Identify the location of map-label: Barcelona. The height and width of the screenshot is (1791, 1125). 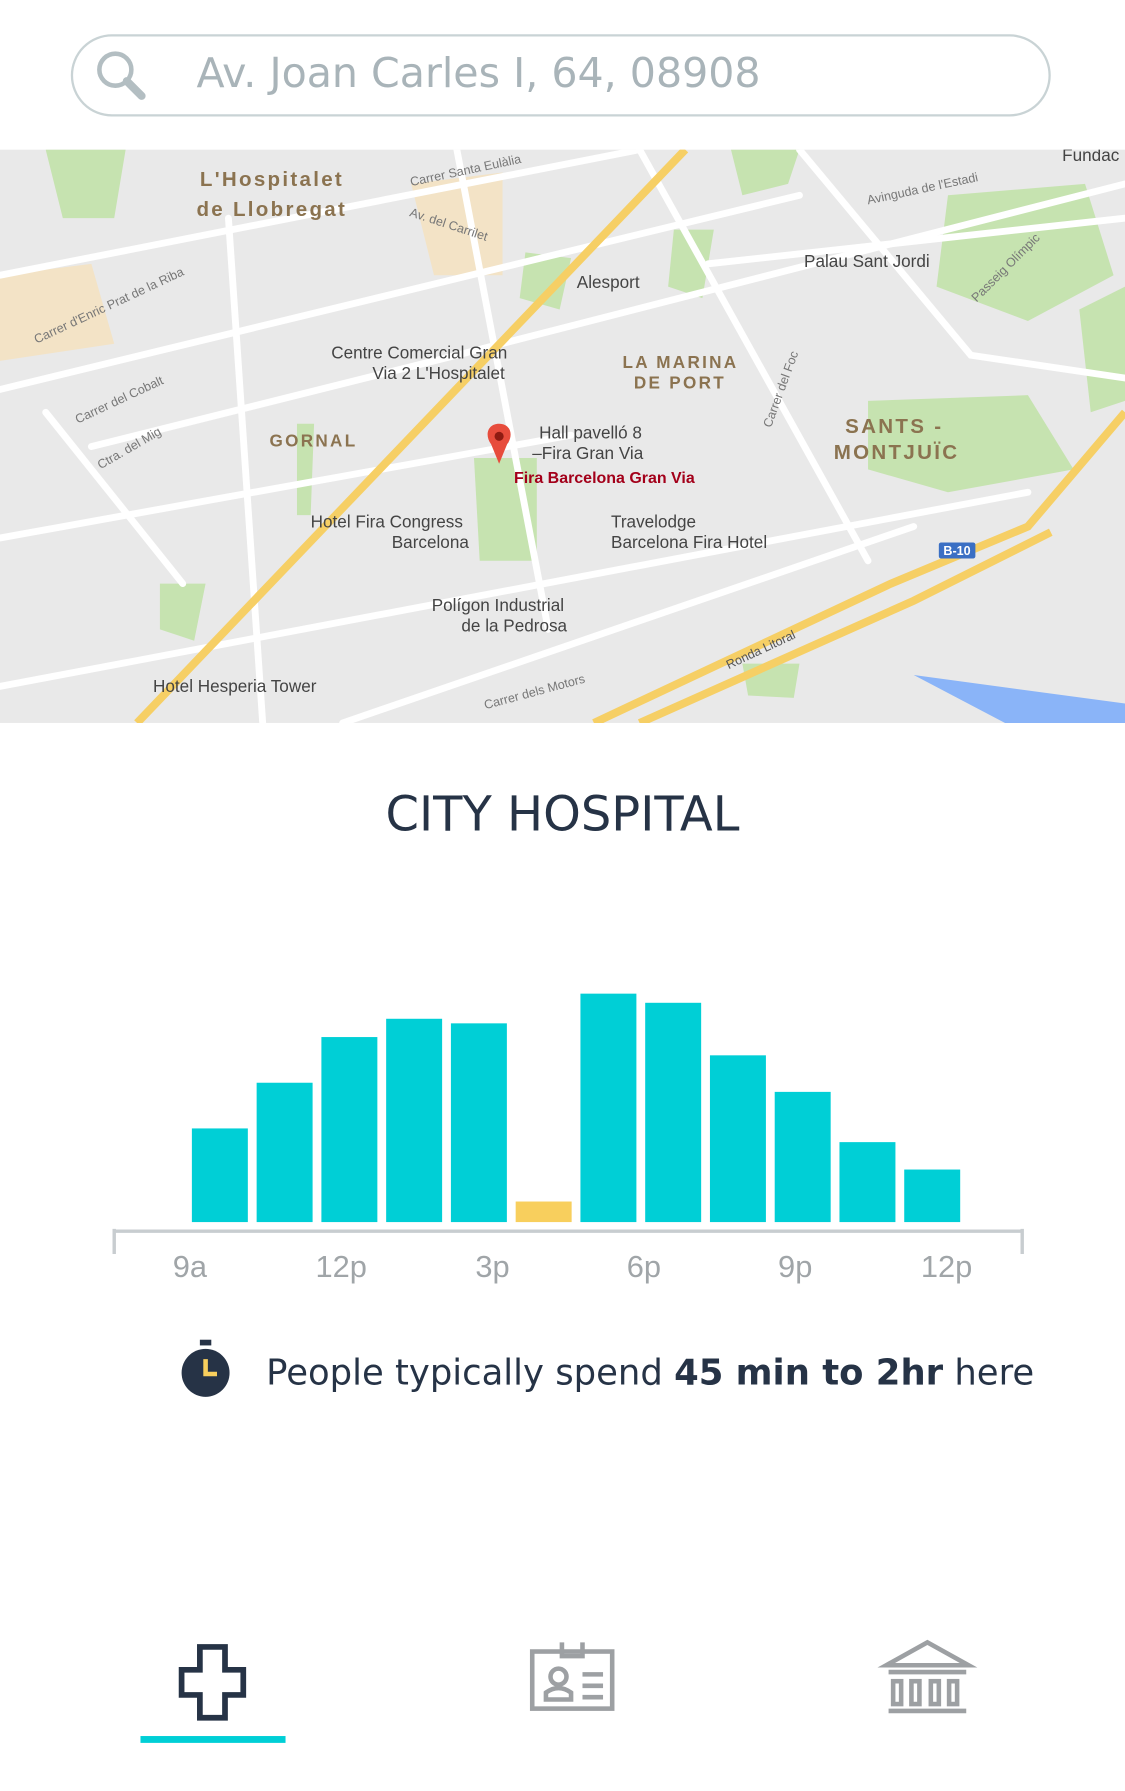
(431, 542).